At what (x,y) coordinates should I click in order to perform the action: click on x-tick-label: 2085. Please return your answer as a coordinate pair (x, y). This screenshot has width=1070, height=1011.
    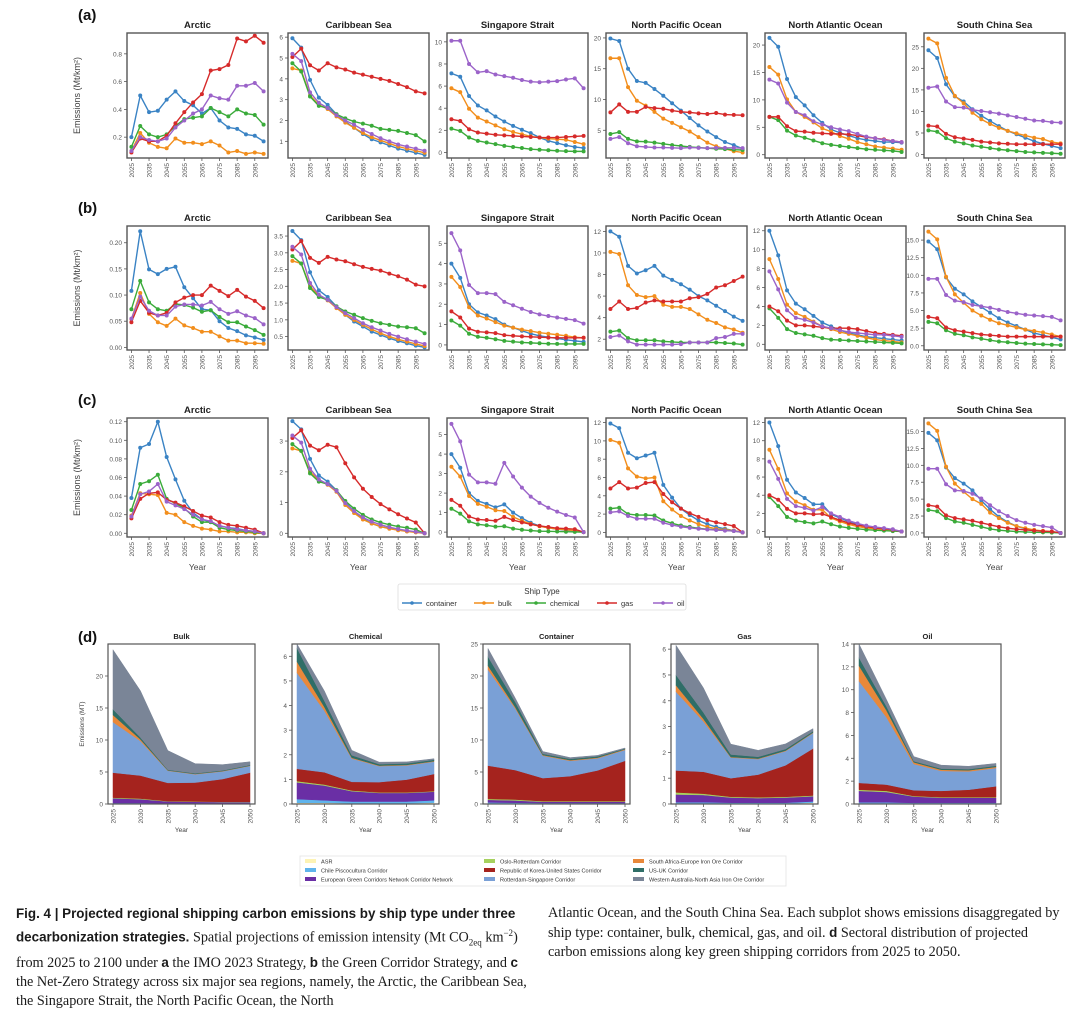
    Looking at the image, I should click on (558, 170).